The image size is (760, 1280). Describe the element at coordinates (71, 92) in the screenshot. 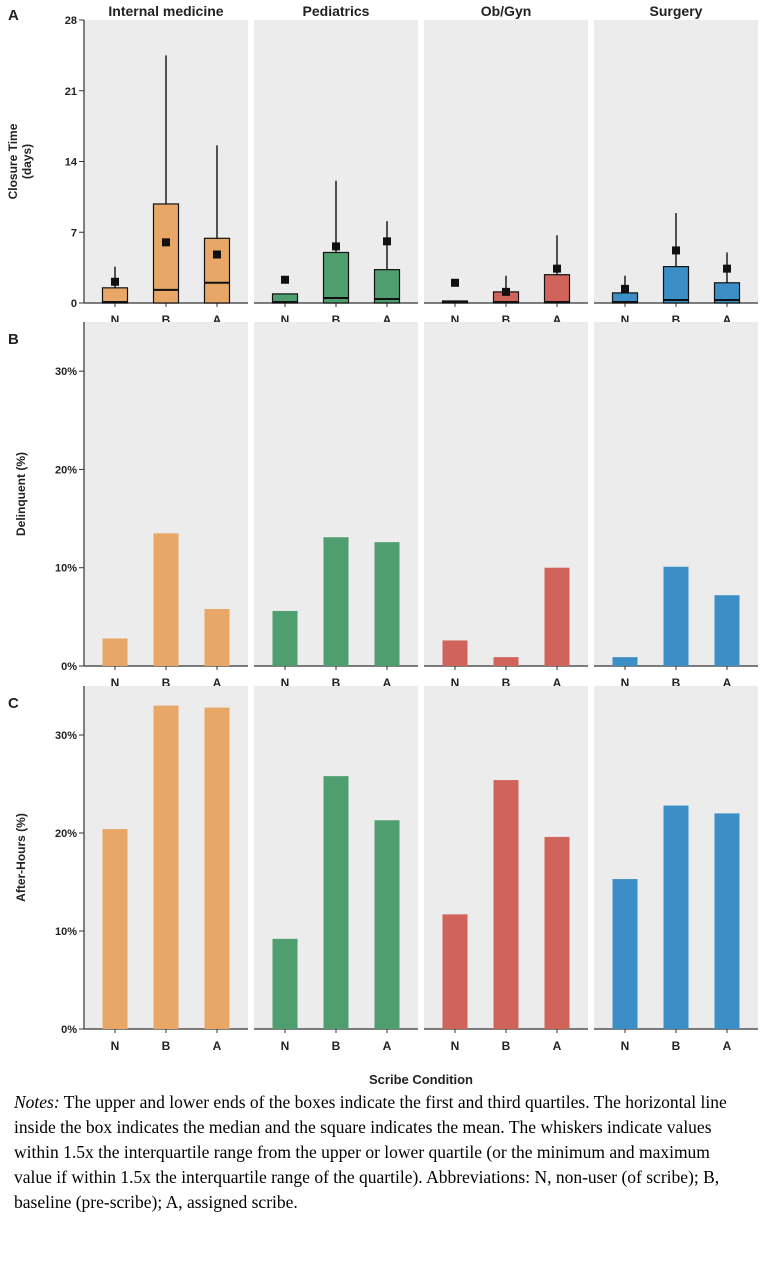

I see `y-tick-label: 21` at that location.